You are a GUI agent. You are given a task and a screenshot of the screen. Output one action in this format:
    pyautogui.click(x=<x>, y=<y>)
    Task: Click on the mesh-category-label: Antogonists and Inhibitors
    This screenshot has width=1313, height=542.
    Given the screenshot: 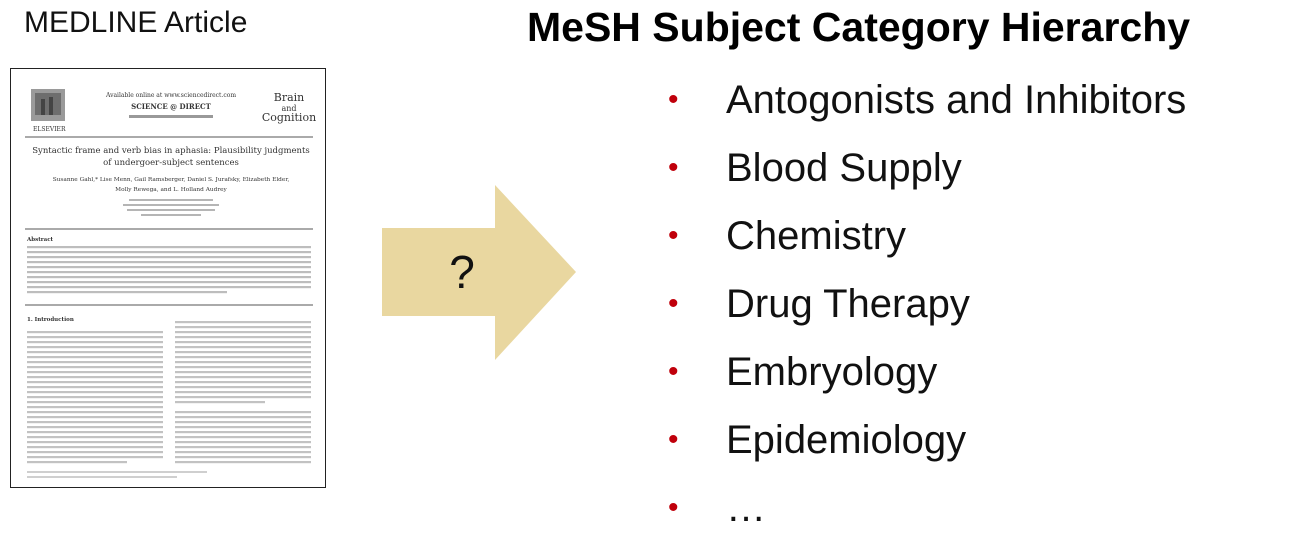 What is the action you would take?
    pyautogui.click(x=956, y=99)
    